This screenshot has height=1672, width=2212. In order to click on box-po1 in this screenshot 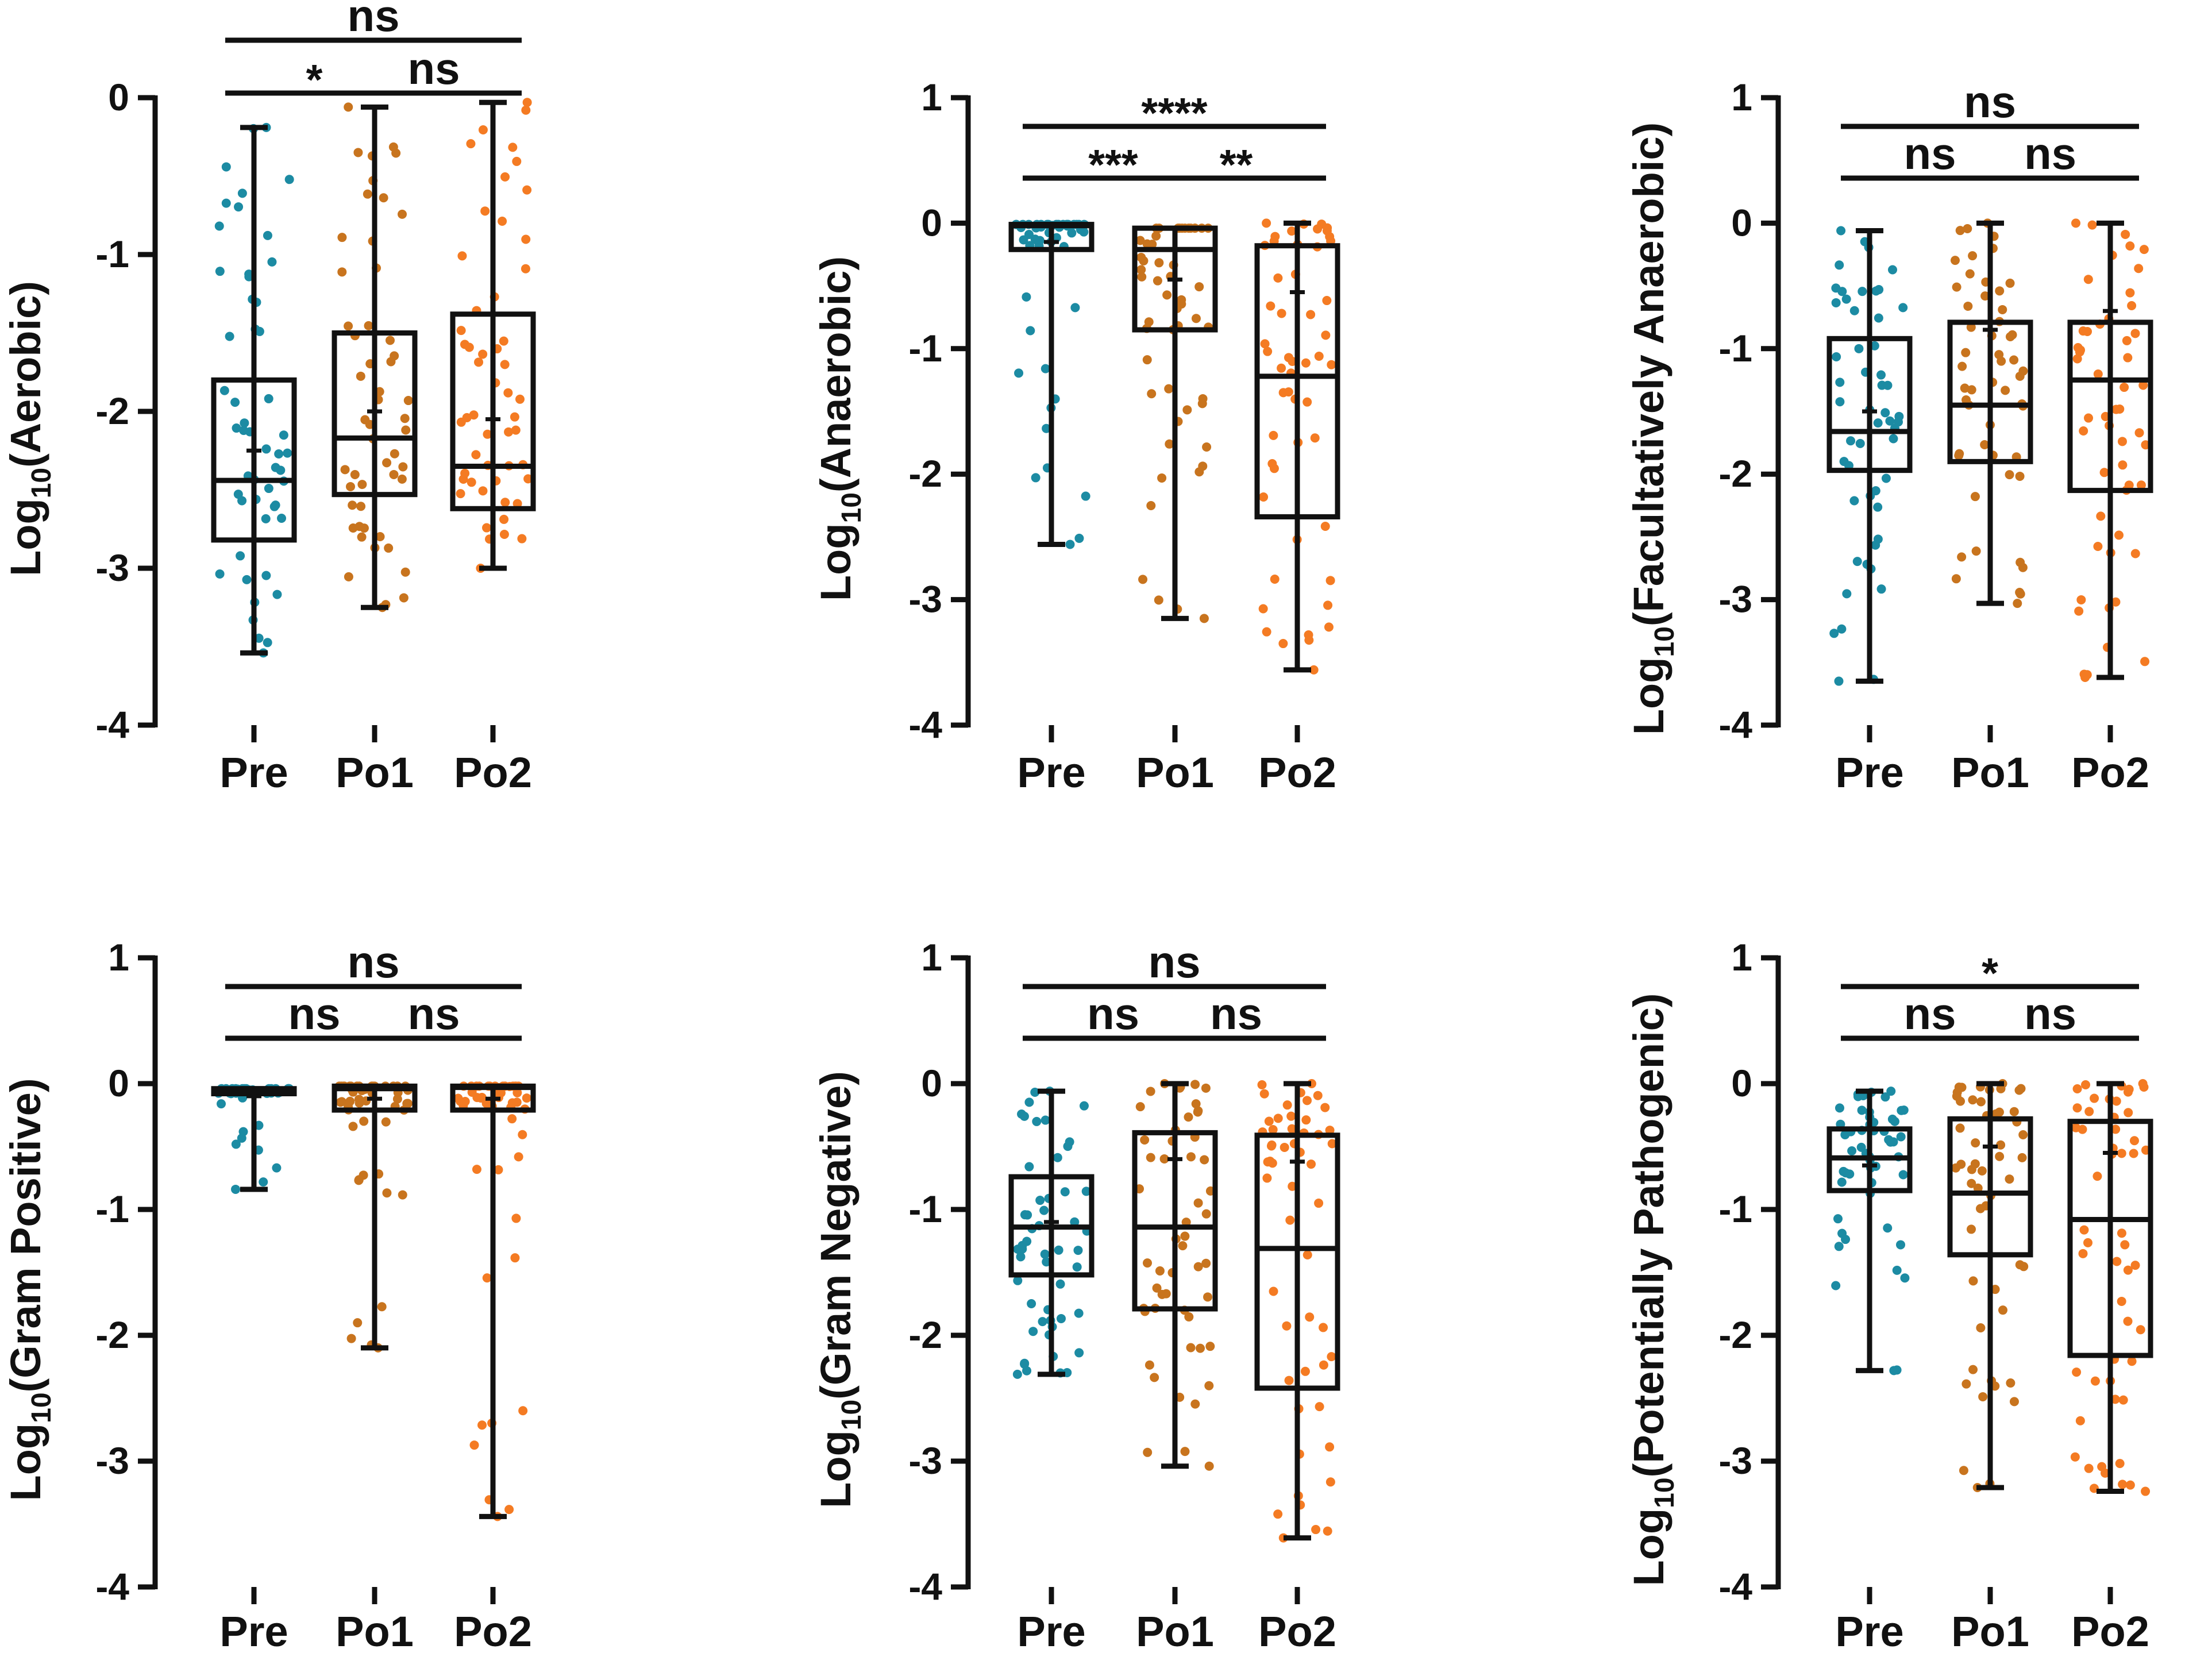, I will do `click(1990, 1285)`.